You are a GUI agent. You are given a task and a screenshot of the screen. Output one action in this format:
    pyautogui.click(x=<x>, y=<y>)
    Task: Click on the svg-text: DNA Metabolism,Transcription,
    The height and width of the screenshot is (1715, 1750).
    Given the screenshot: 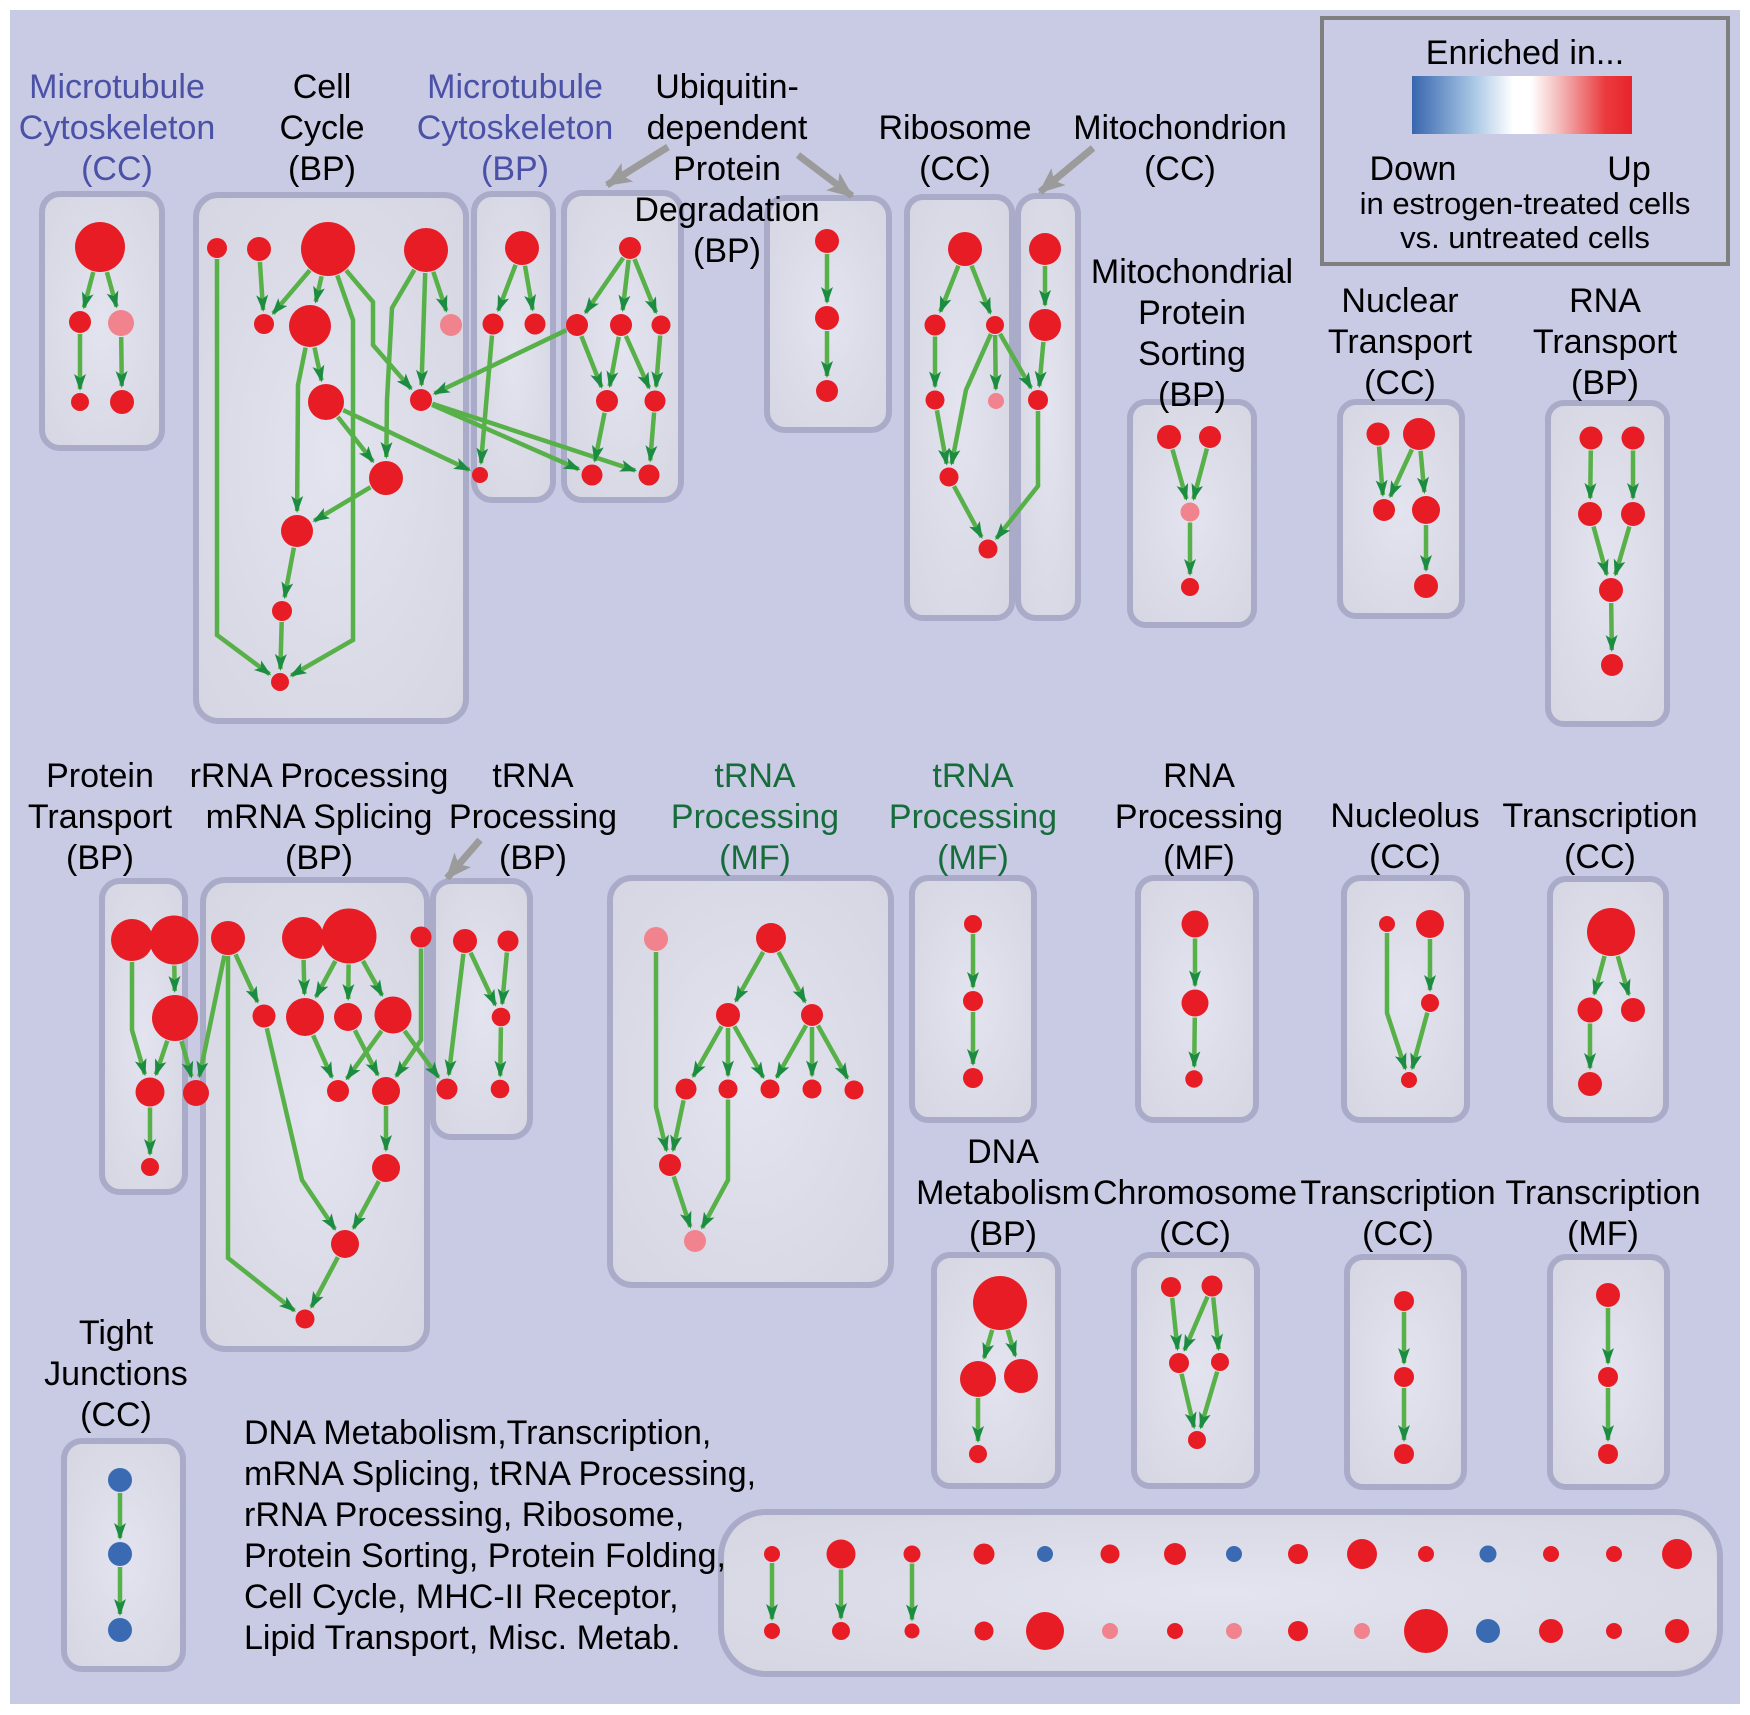 What is the action you would take?
    pyautogui.click(x=477, y=1433)
    